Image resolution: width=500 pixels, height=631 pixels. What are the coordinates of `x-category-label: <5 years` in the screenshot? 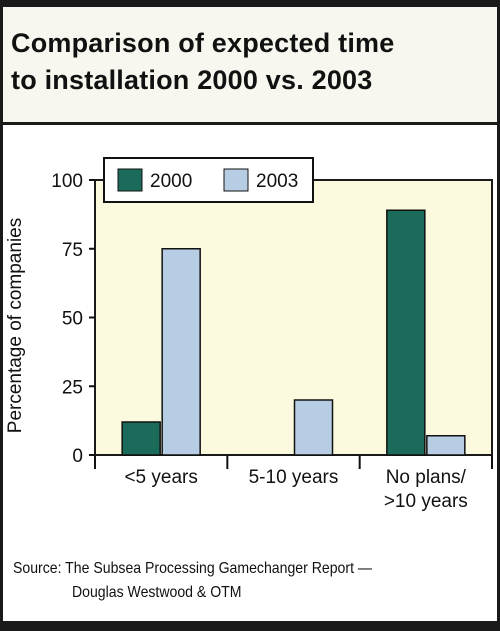 It's located at (160, 477).